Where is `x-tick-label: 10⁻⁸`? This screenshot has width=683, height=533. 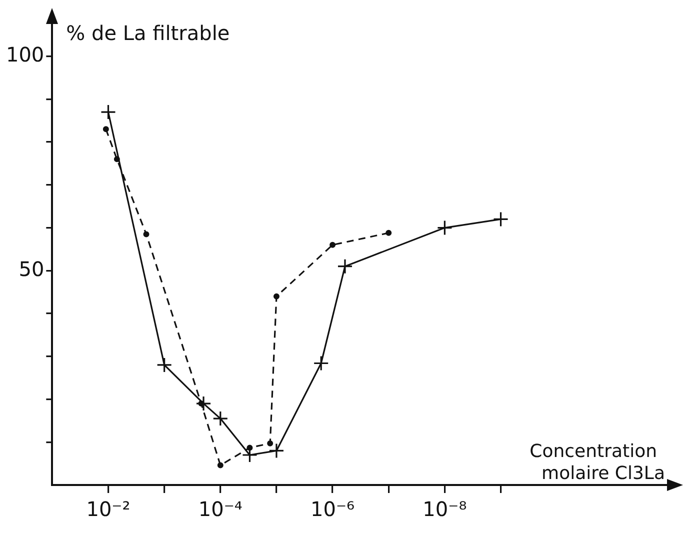 x-tick-label: 10⁻⁸ is located at coordinates (444, 509).